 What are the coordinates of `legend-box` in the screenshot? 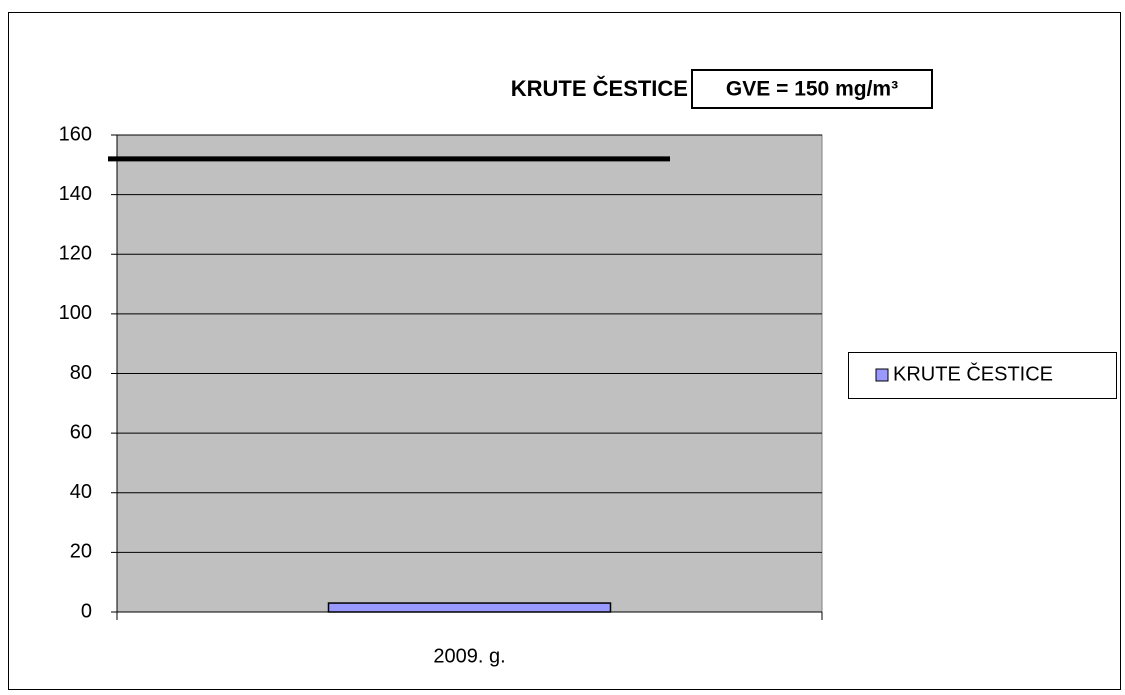 It's located at (982, 375).